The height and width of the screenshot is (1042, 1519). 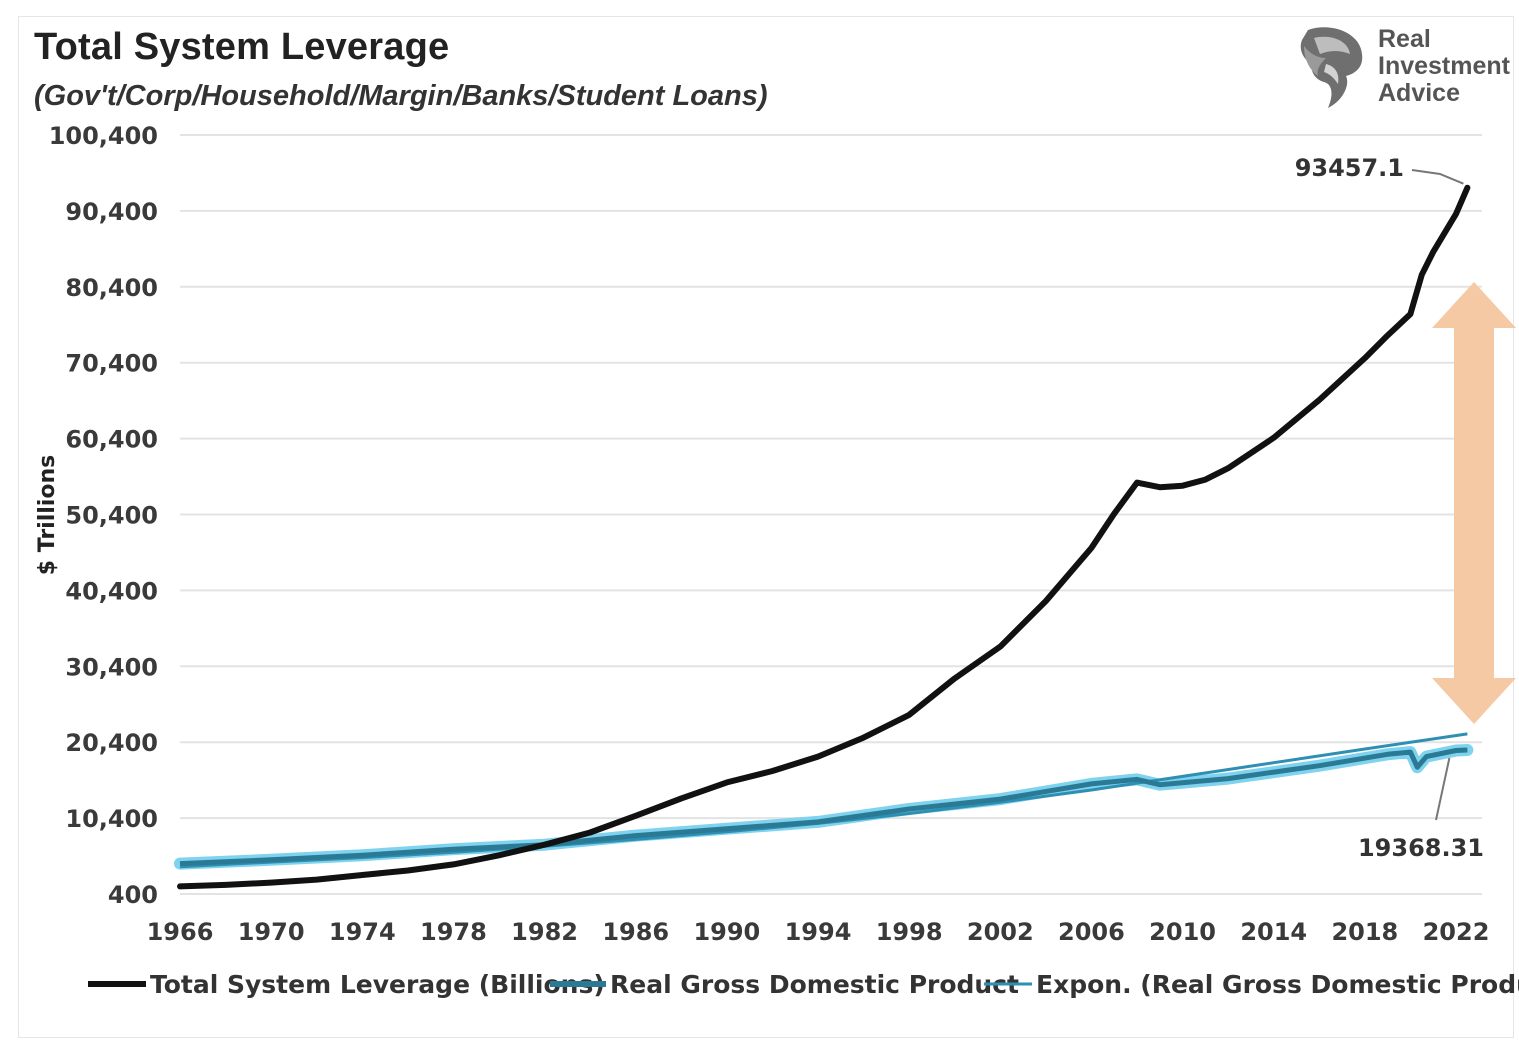 I want to click on chart-title: Total System Leverage, so click(x=242, y=47).